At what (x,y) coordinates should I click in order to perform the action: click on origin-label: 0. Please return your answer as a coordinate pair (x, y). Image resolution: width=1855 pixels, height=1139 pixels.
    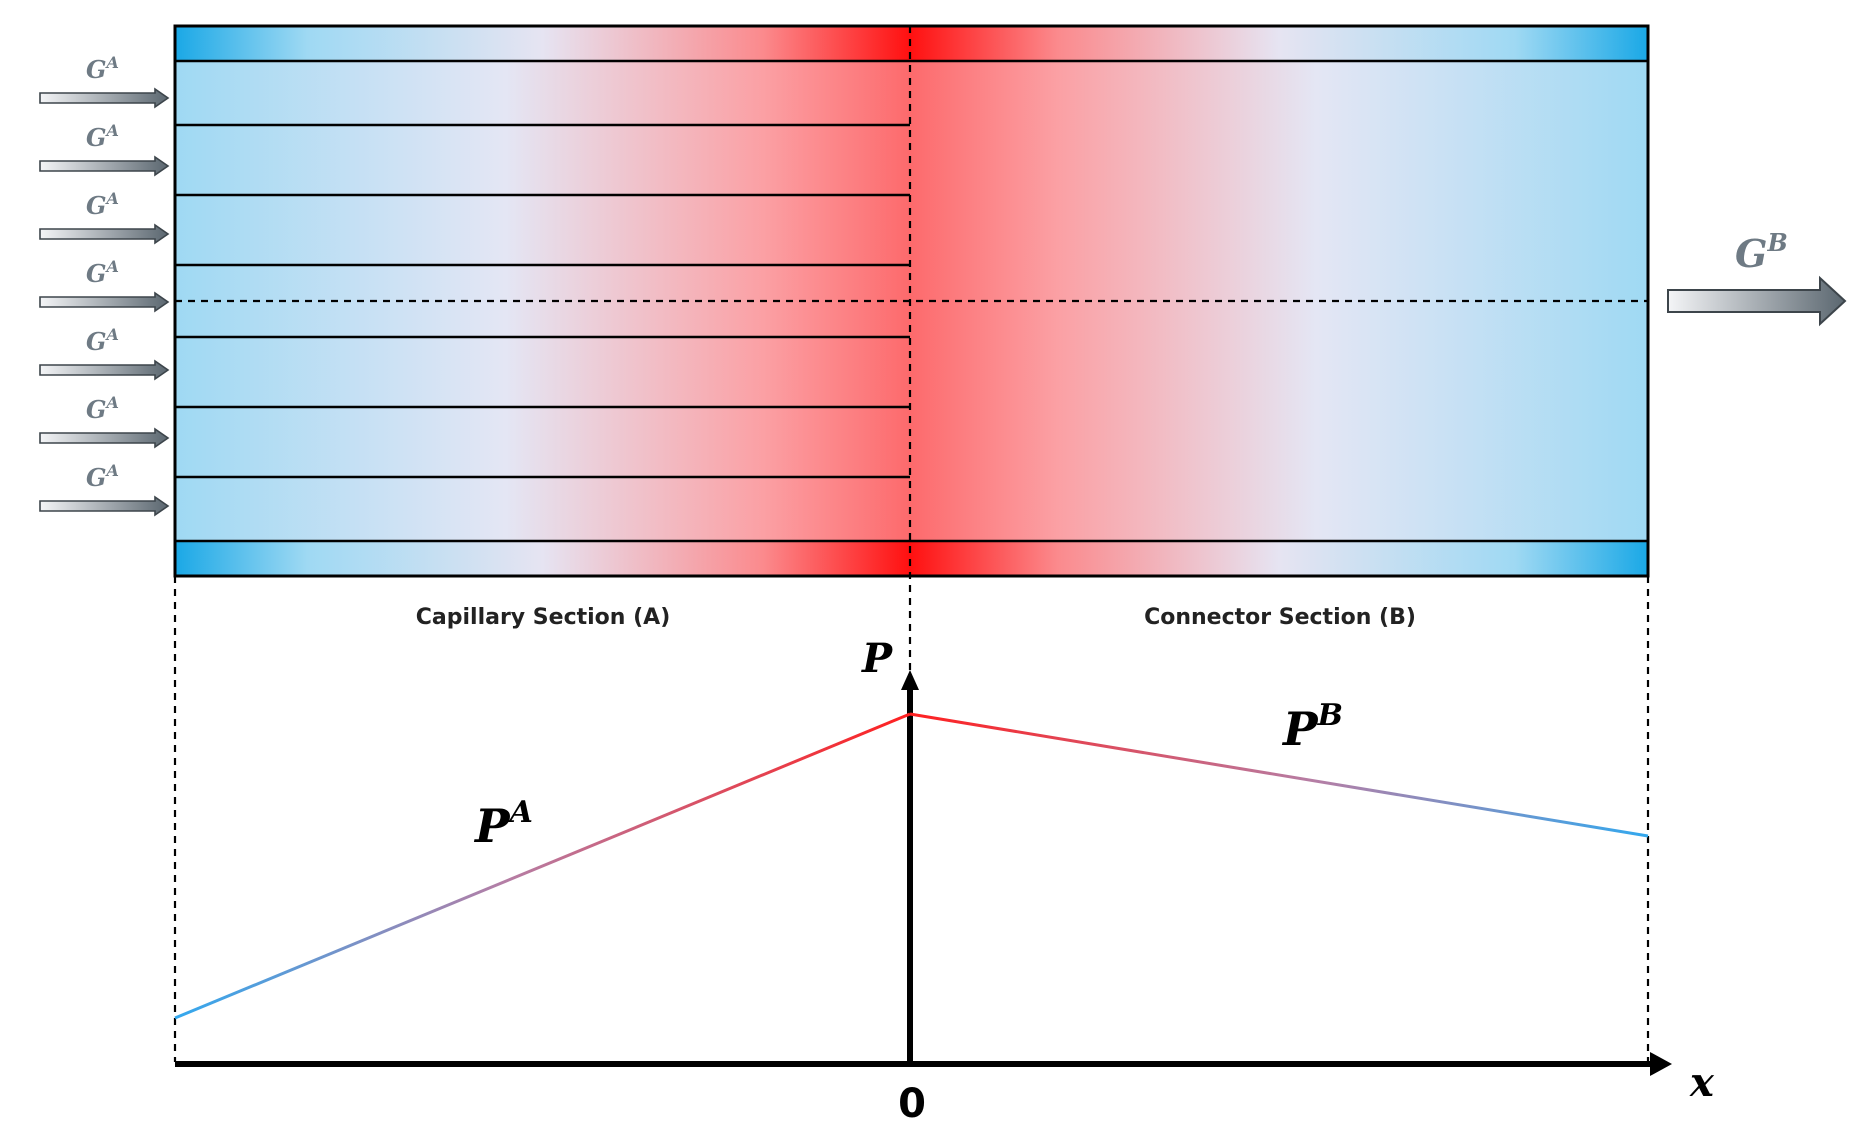
    Looking at the image, I should click on (912, 1104).